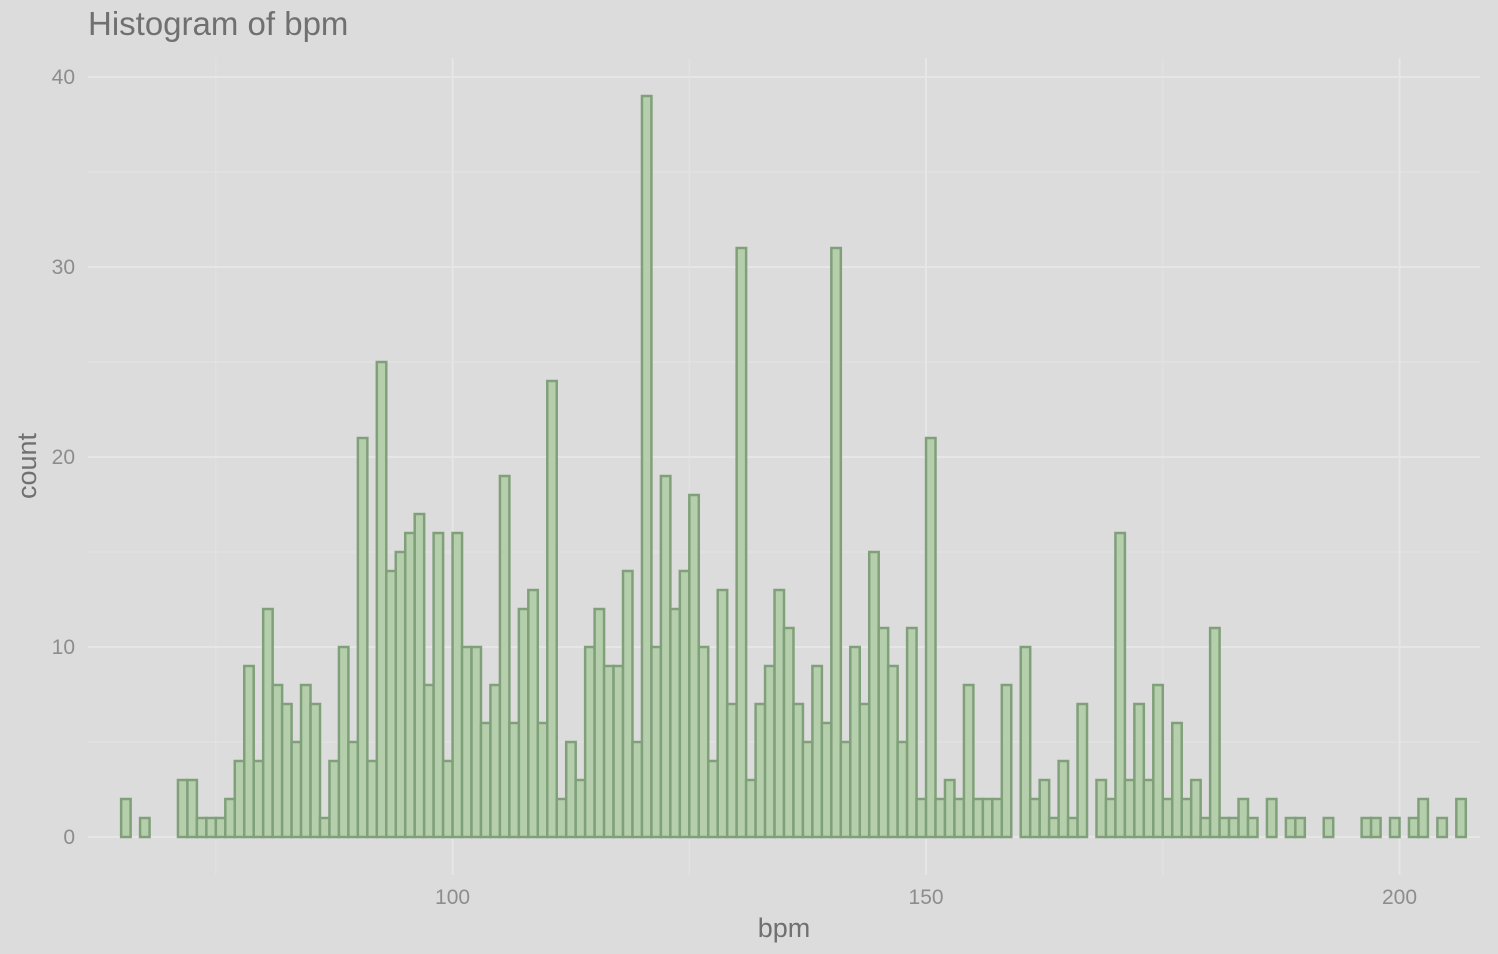 This screenshot has width=1498, height=954. What do you see at coordinates (218, 23) in the screenshot?
I see `chart-title: Histogram of bpm` at bounding box center [218, 23].